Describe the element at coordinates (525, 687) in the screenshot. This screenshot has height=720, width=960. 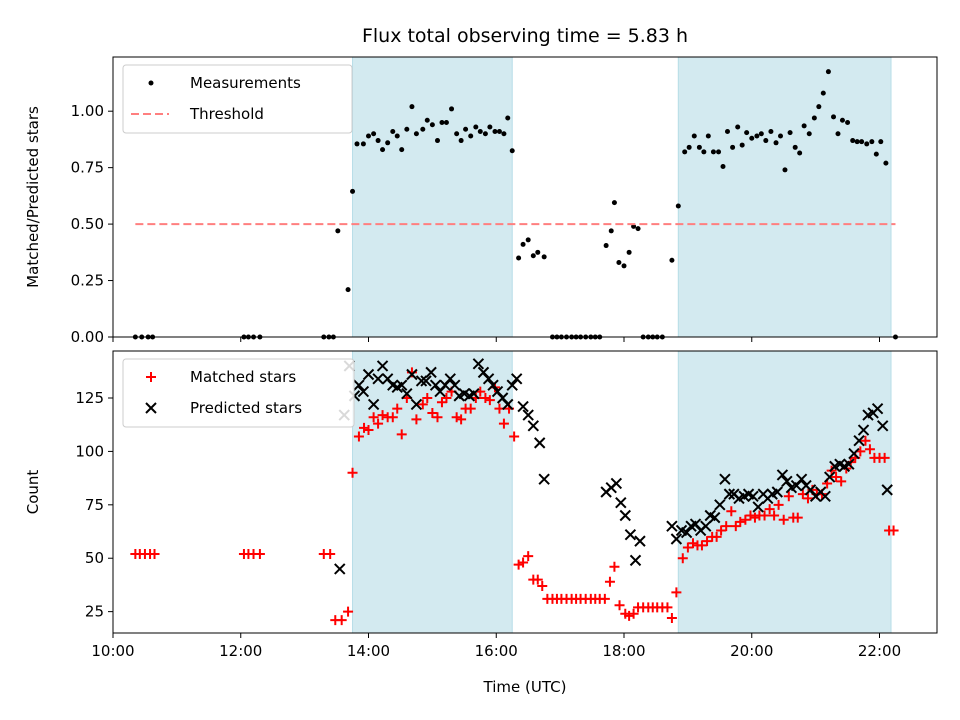
I see `x-axis-label: Time (UTC)` at that location.